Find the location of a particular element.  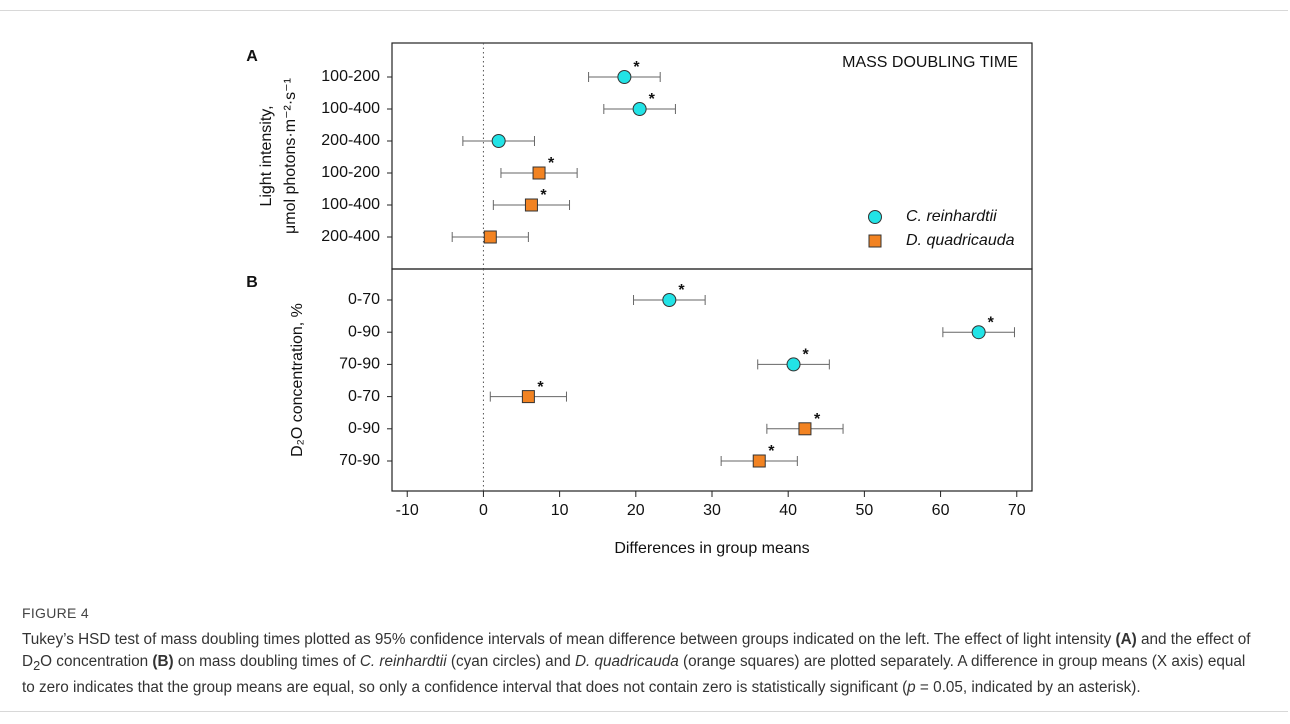

y-axis-label: D₂O concentration, % is located at coordinates (297, 380).